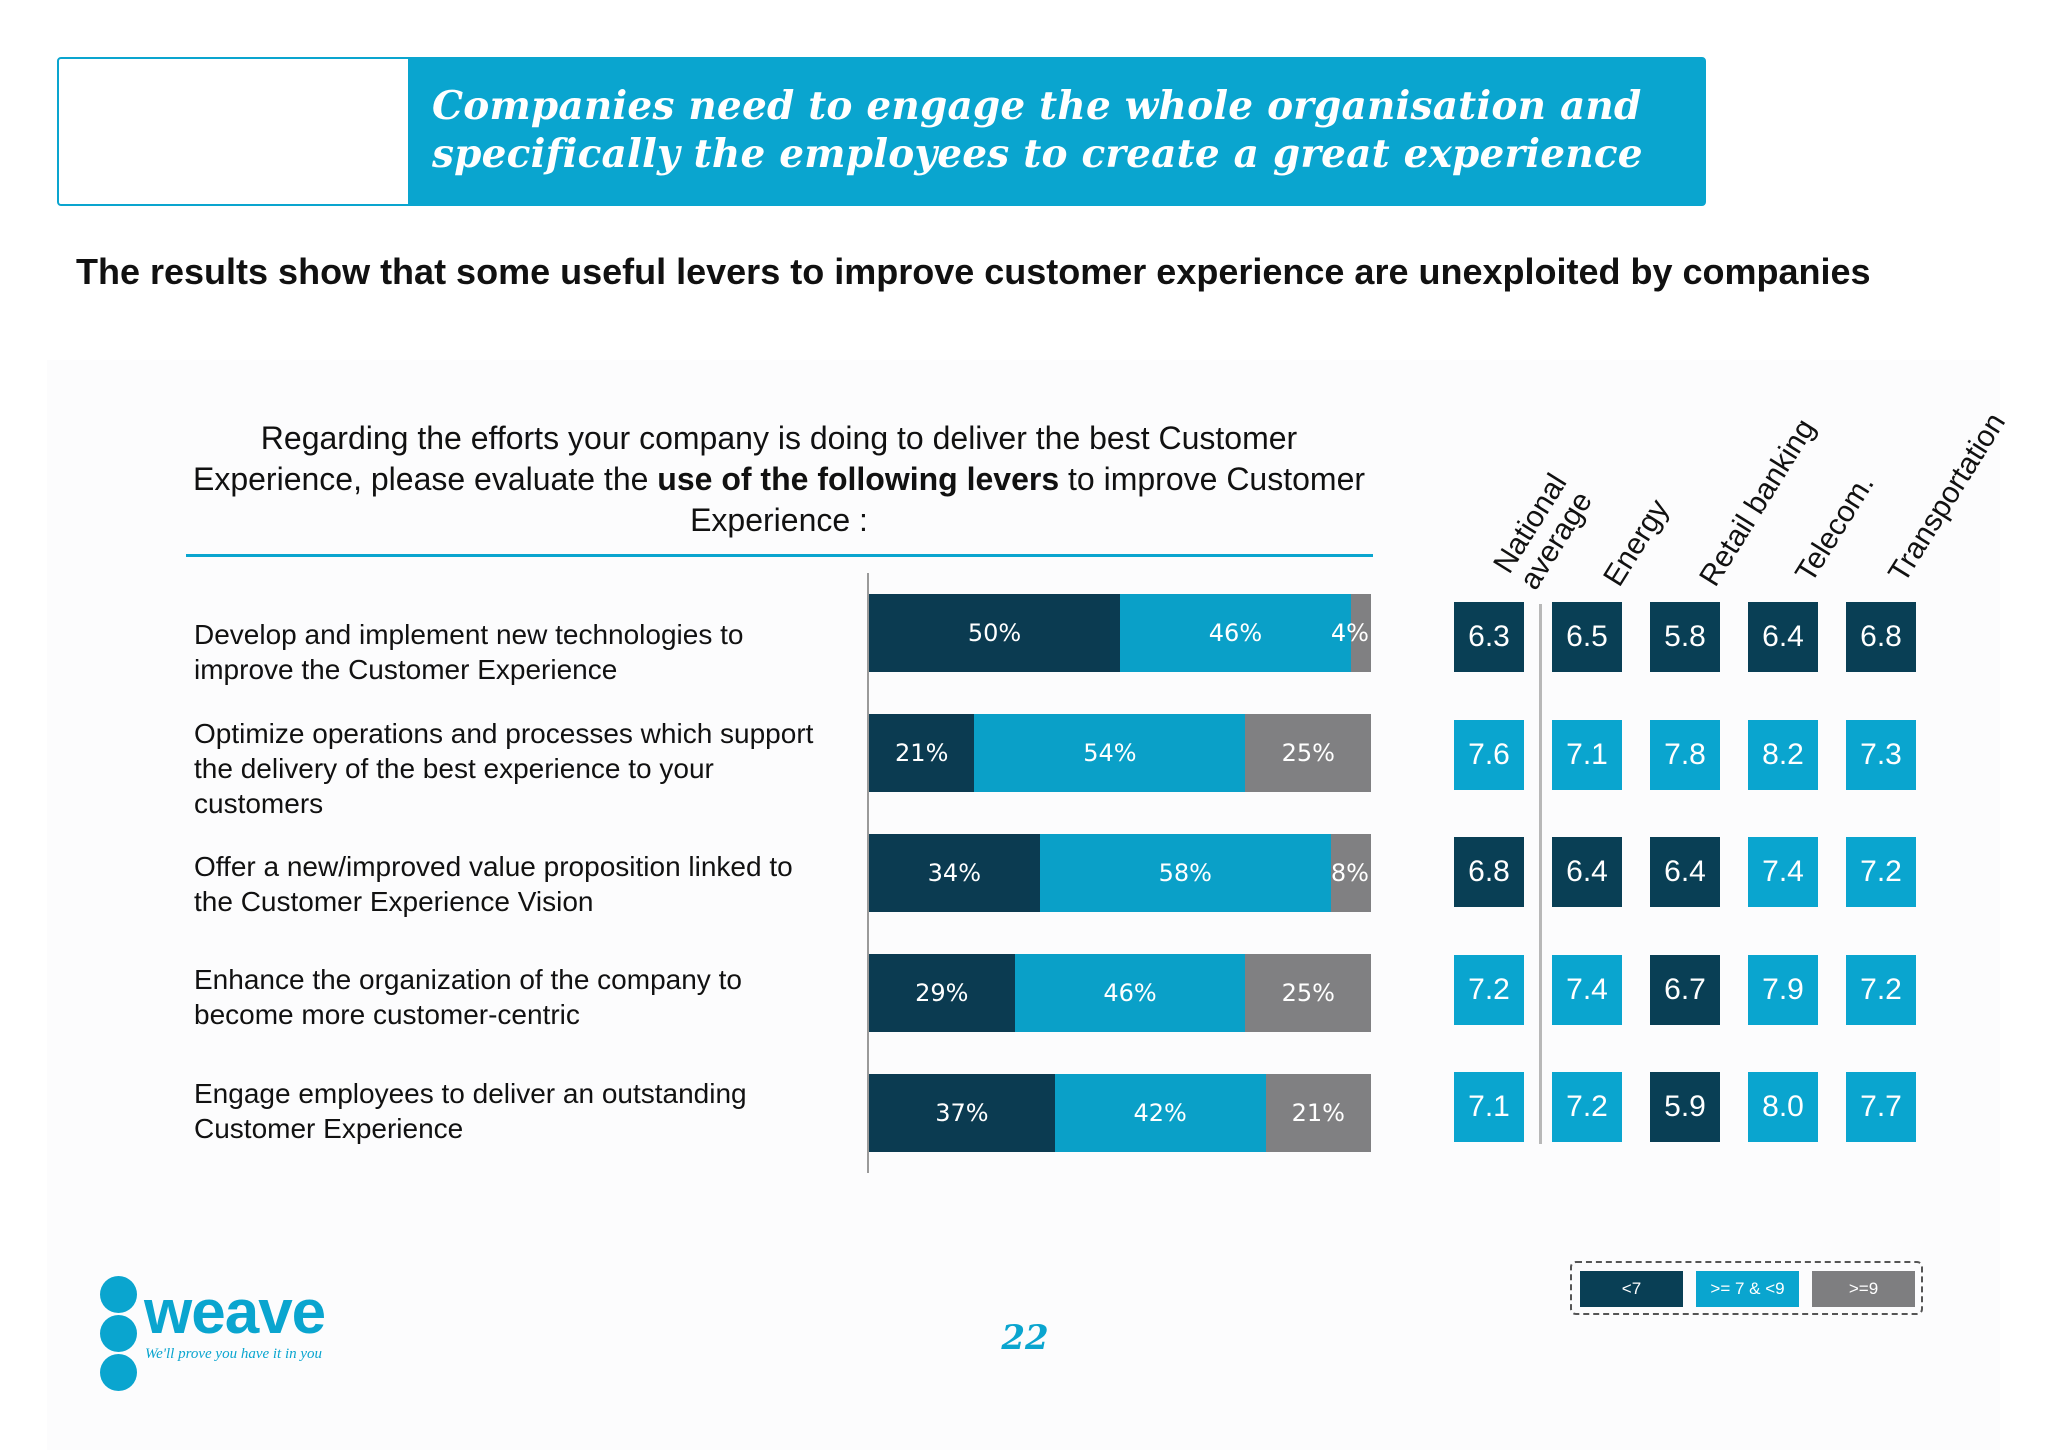  I want to click on bar-segment-mid: 42%, so click(1160, 1113).